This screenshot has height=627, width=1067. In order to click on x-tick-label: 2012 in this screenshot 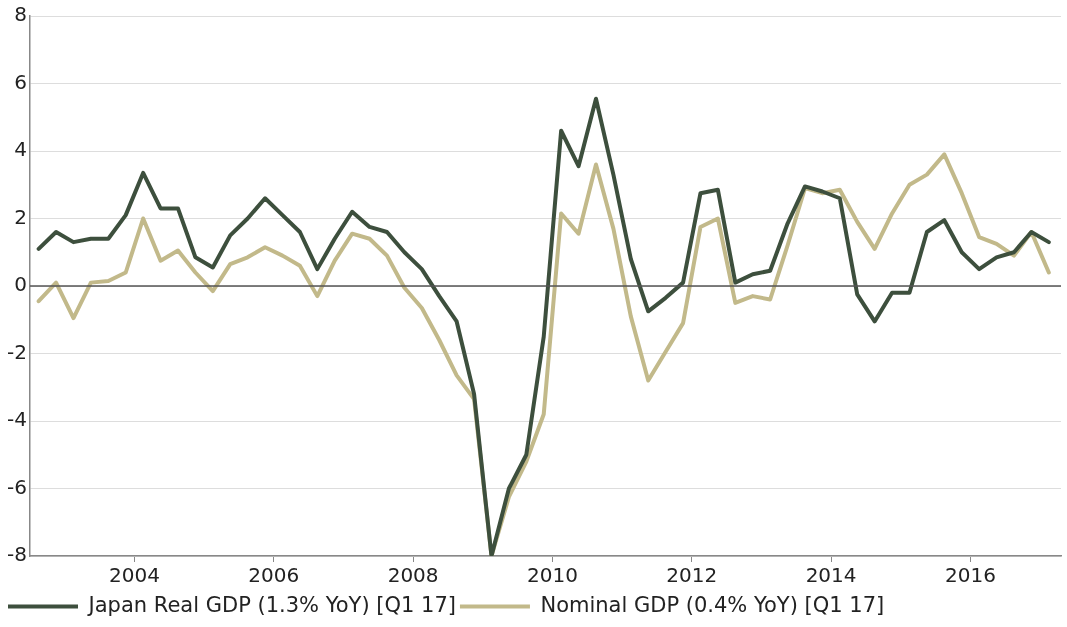, I will do `click(692, 575)`.